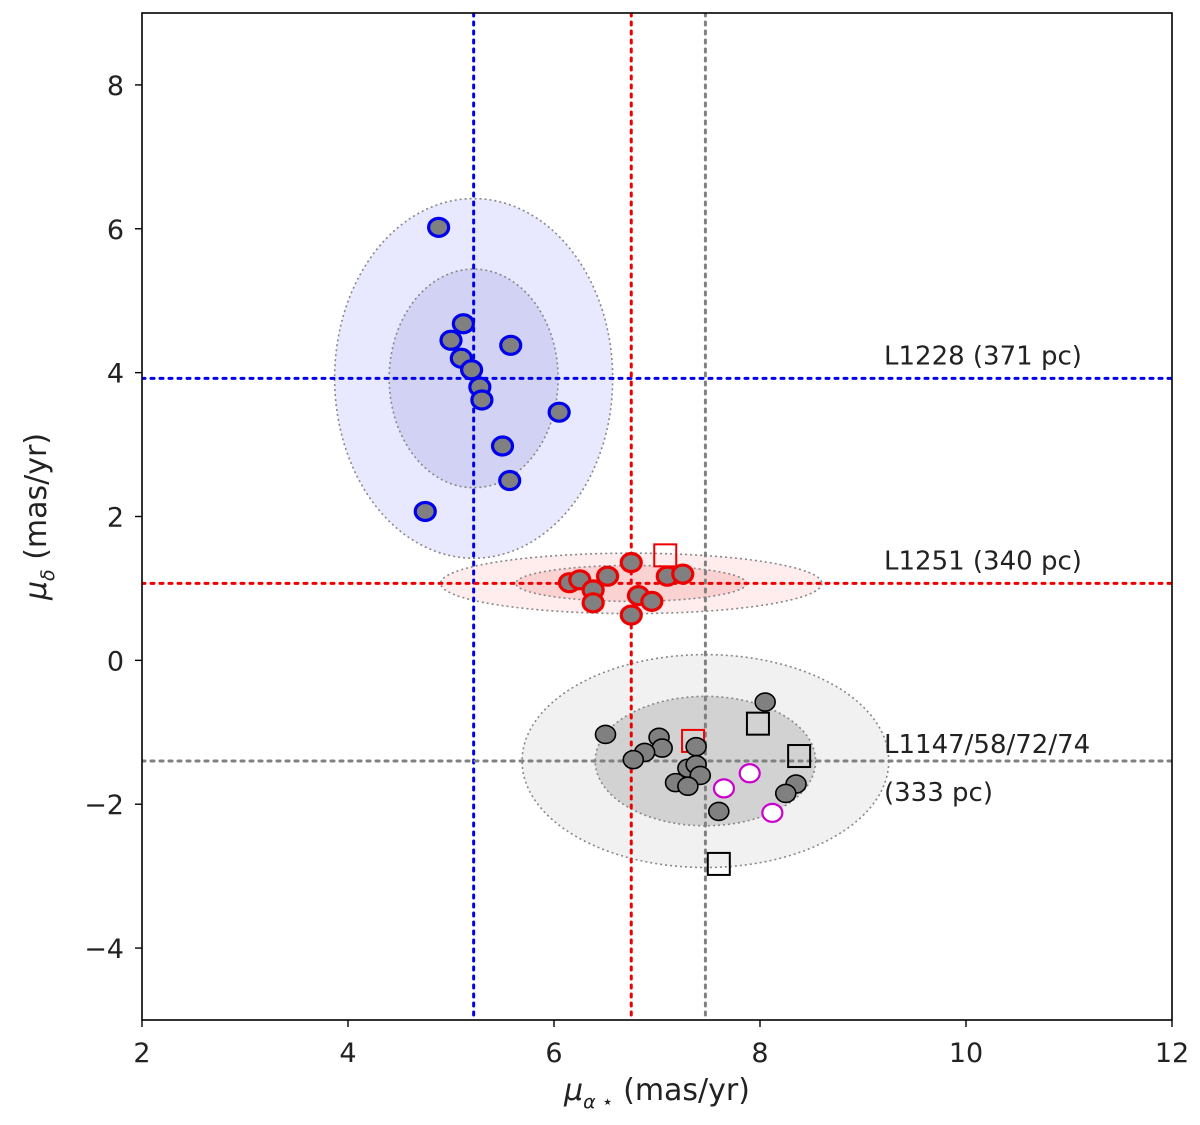  What do you see at coordinates (987, 769) in the screenshot?
I see `l1147-58-72-74-region-label: L1147/58/72/74 (333 pc)` at bounding box center [987, 769].